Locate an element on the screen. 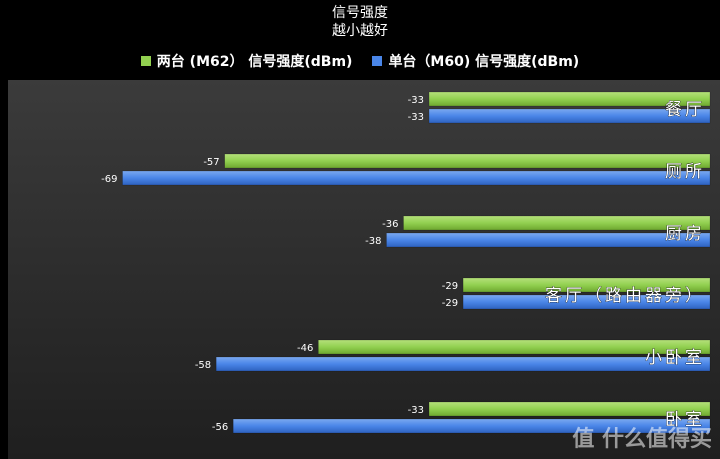  legend-item-m60: 单台（M60) 信号强度(dBm) is located at coordinates (475, 61).